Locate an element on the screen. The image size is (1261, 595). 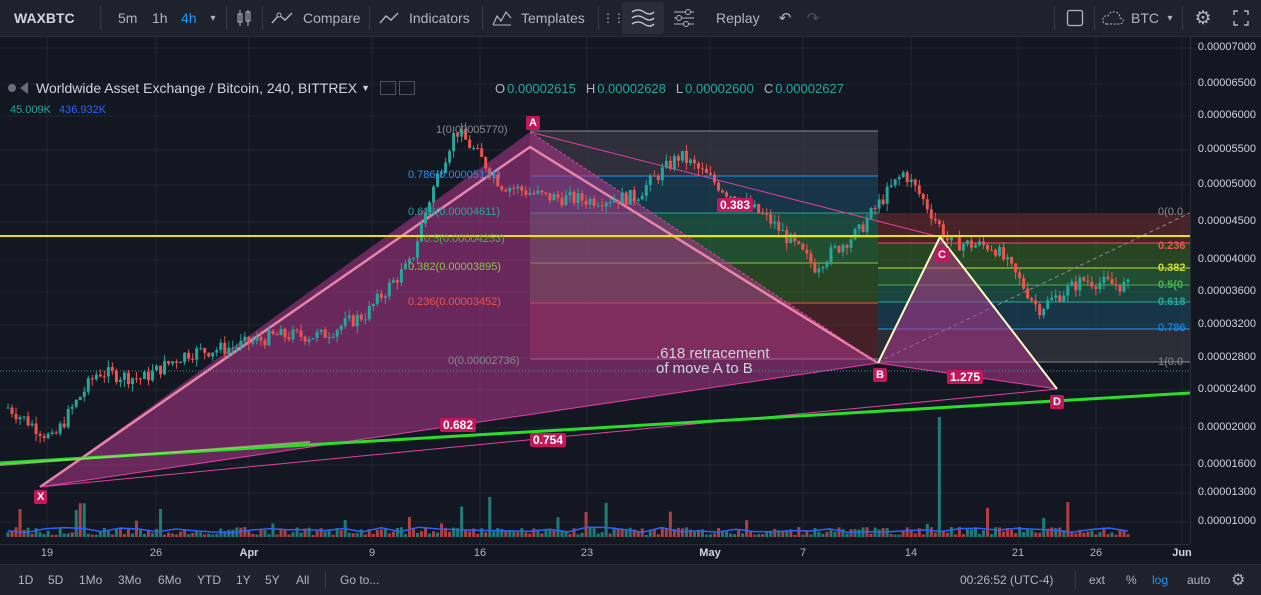
settings-icon is located at coordinates (407, 88).